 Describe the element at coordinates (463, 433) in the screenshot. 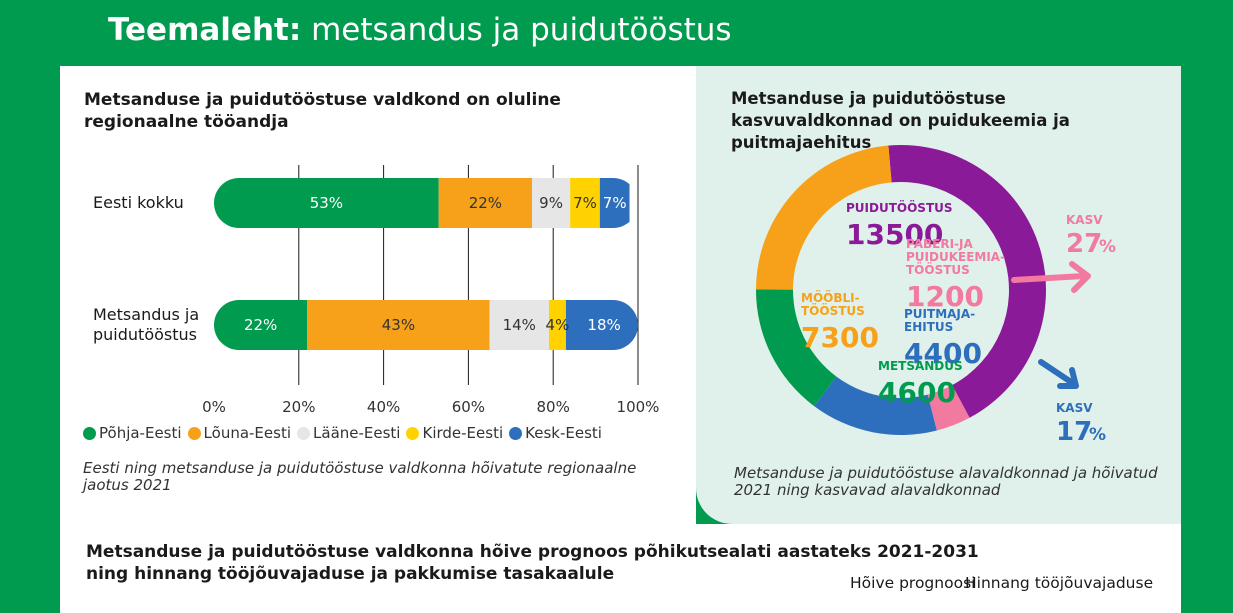

I see `legend-label: Kirde-Eesti` at that location.